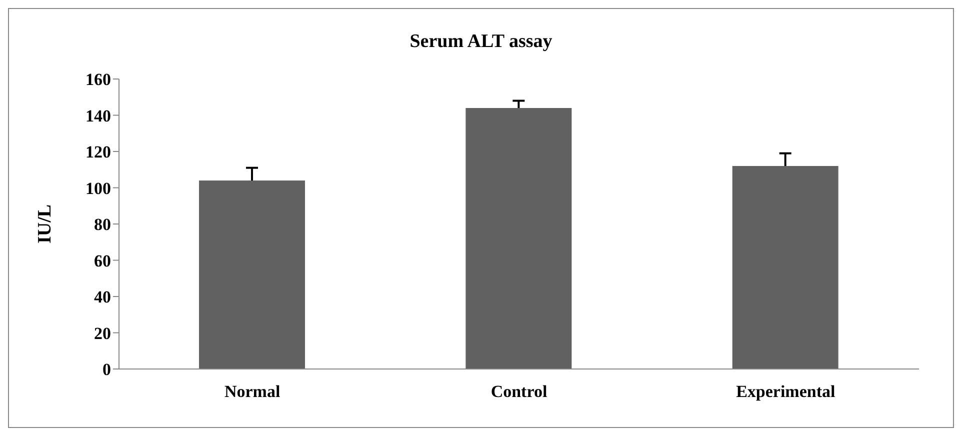  What do you see at coordinates (45, 224) in the screenshot?
I see `y-axis-title: IU/L` at bounding box center [45, 224].